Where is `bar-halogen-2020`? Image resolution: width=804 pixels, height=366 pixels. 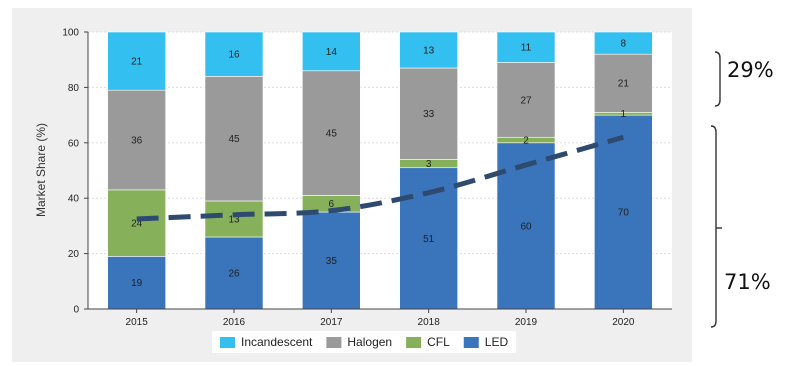
bar-halogen-2020 is located at coordinates (623, 83).